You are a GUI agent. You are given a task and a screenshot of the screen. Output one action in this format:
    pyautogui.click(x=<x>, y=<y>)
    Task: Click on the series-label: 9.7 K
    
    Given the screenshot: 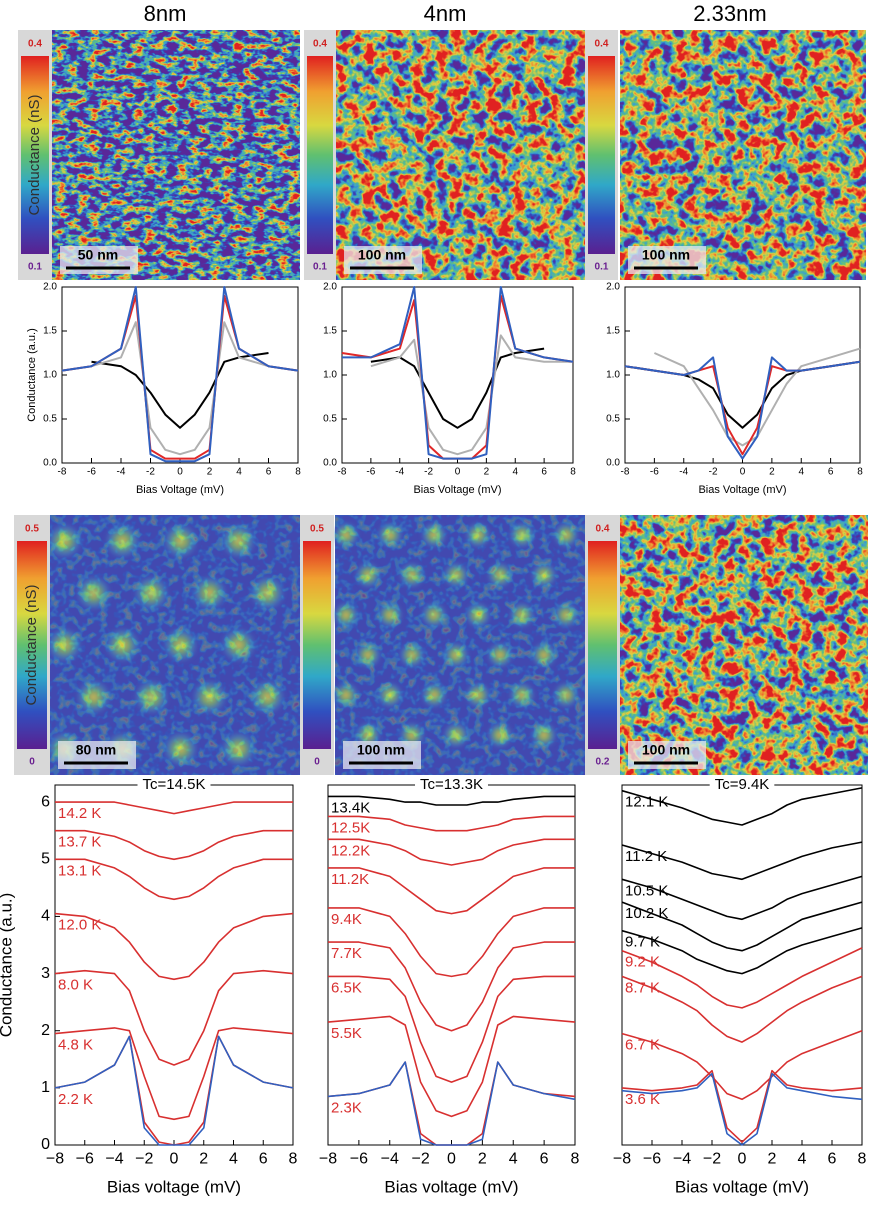 What is the action you would take?
    pyautogui.click(x=642, y=942)
    